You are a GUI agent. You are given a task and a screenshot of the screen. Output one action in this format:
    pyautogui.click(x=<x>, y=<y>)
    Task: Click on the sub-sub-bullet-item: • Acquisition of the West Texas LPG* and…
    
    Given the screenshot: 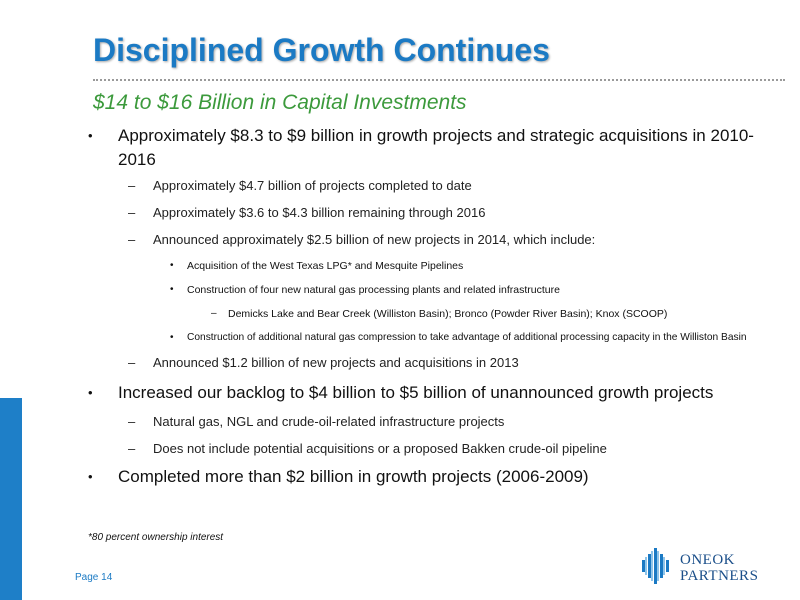 What is the action you would take?
    pyautogui.click(x=317, y=266)
    